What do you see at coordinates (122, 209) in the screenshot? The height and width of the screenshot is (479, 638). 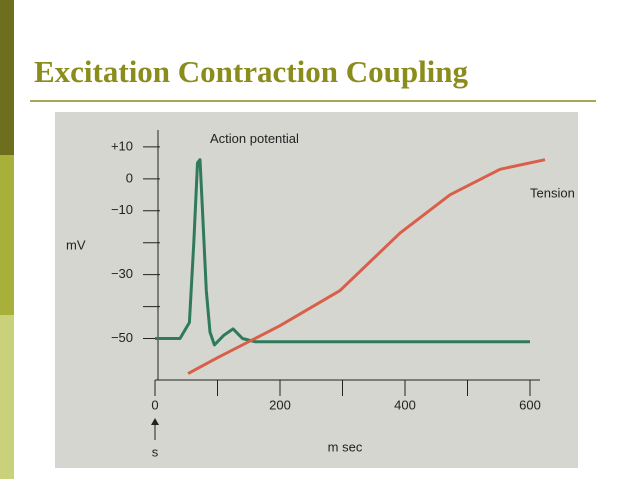 I see `y-tick-label: −10` at bounding box center [122, 209].